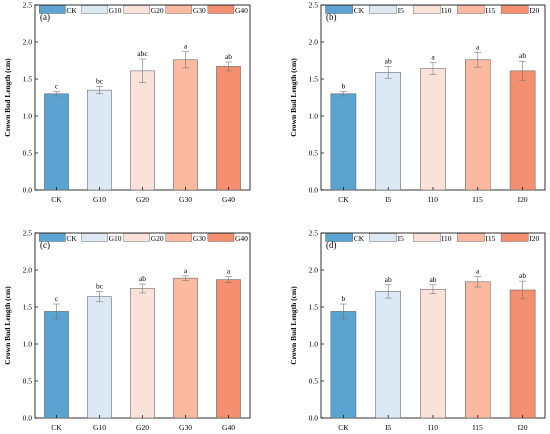 The width and height of the screenshot is (550, 434). I want to click on legend-swatch-i5, so click(383, 9).